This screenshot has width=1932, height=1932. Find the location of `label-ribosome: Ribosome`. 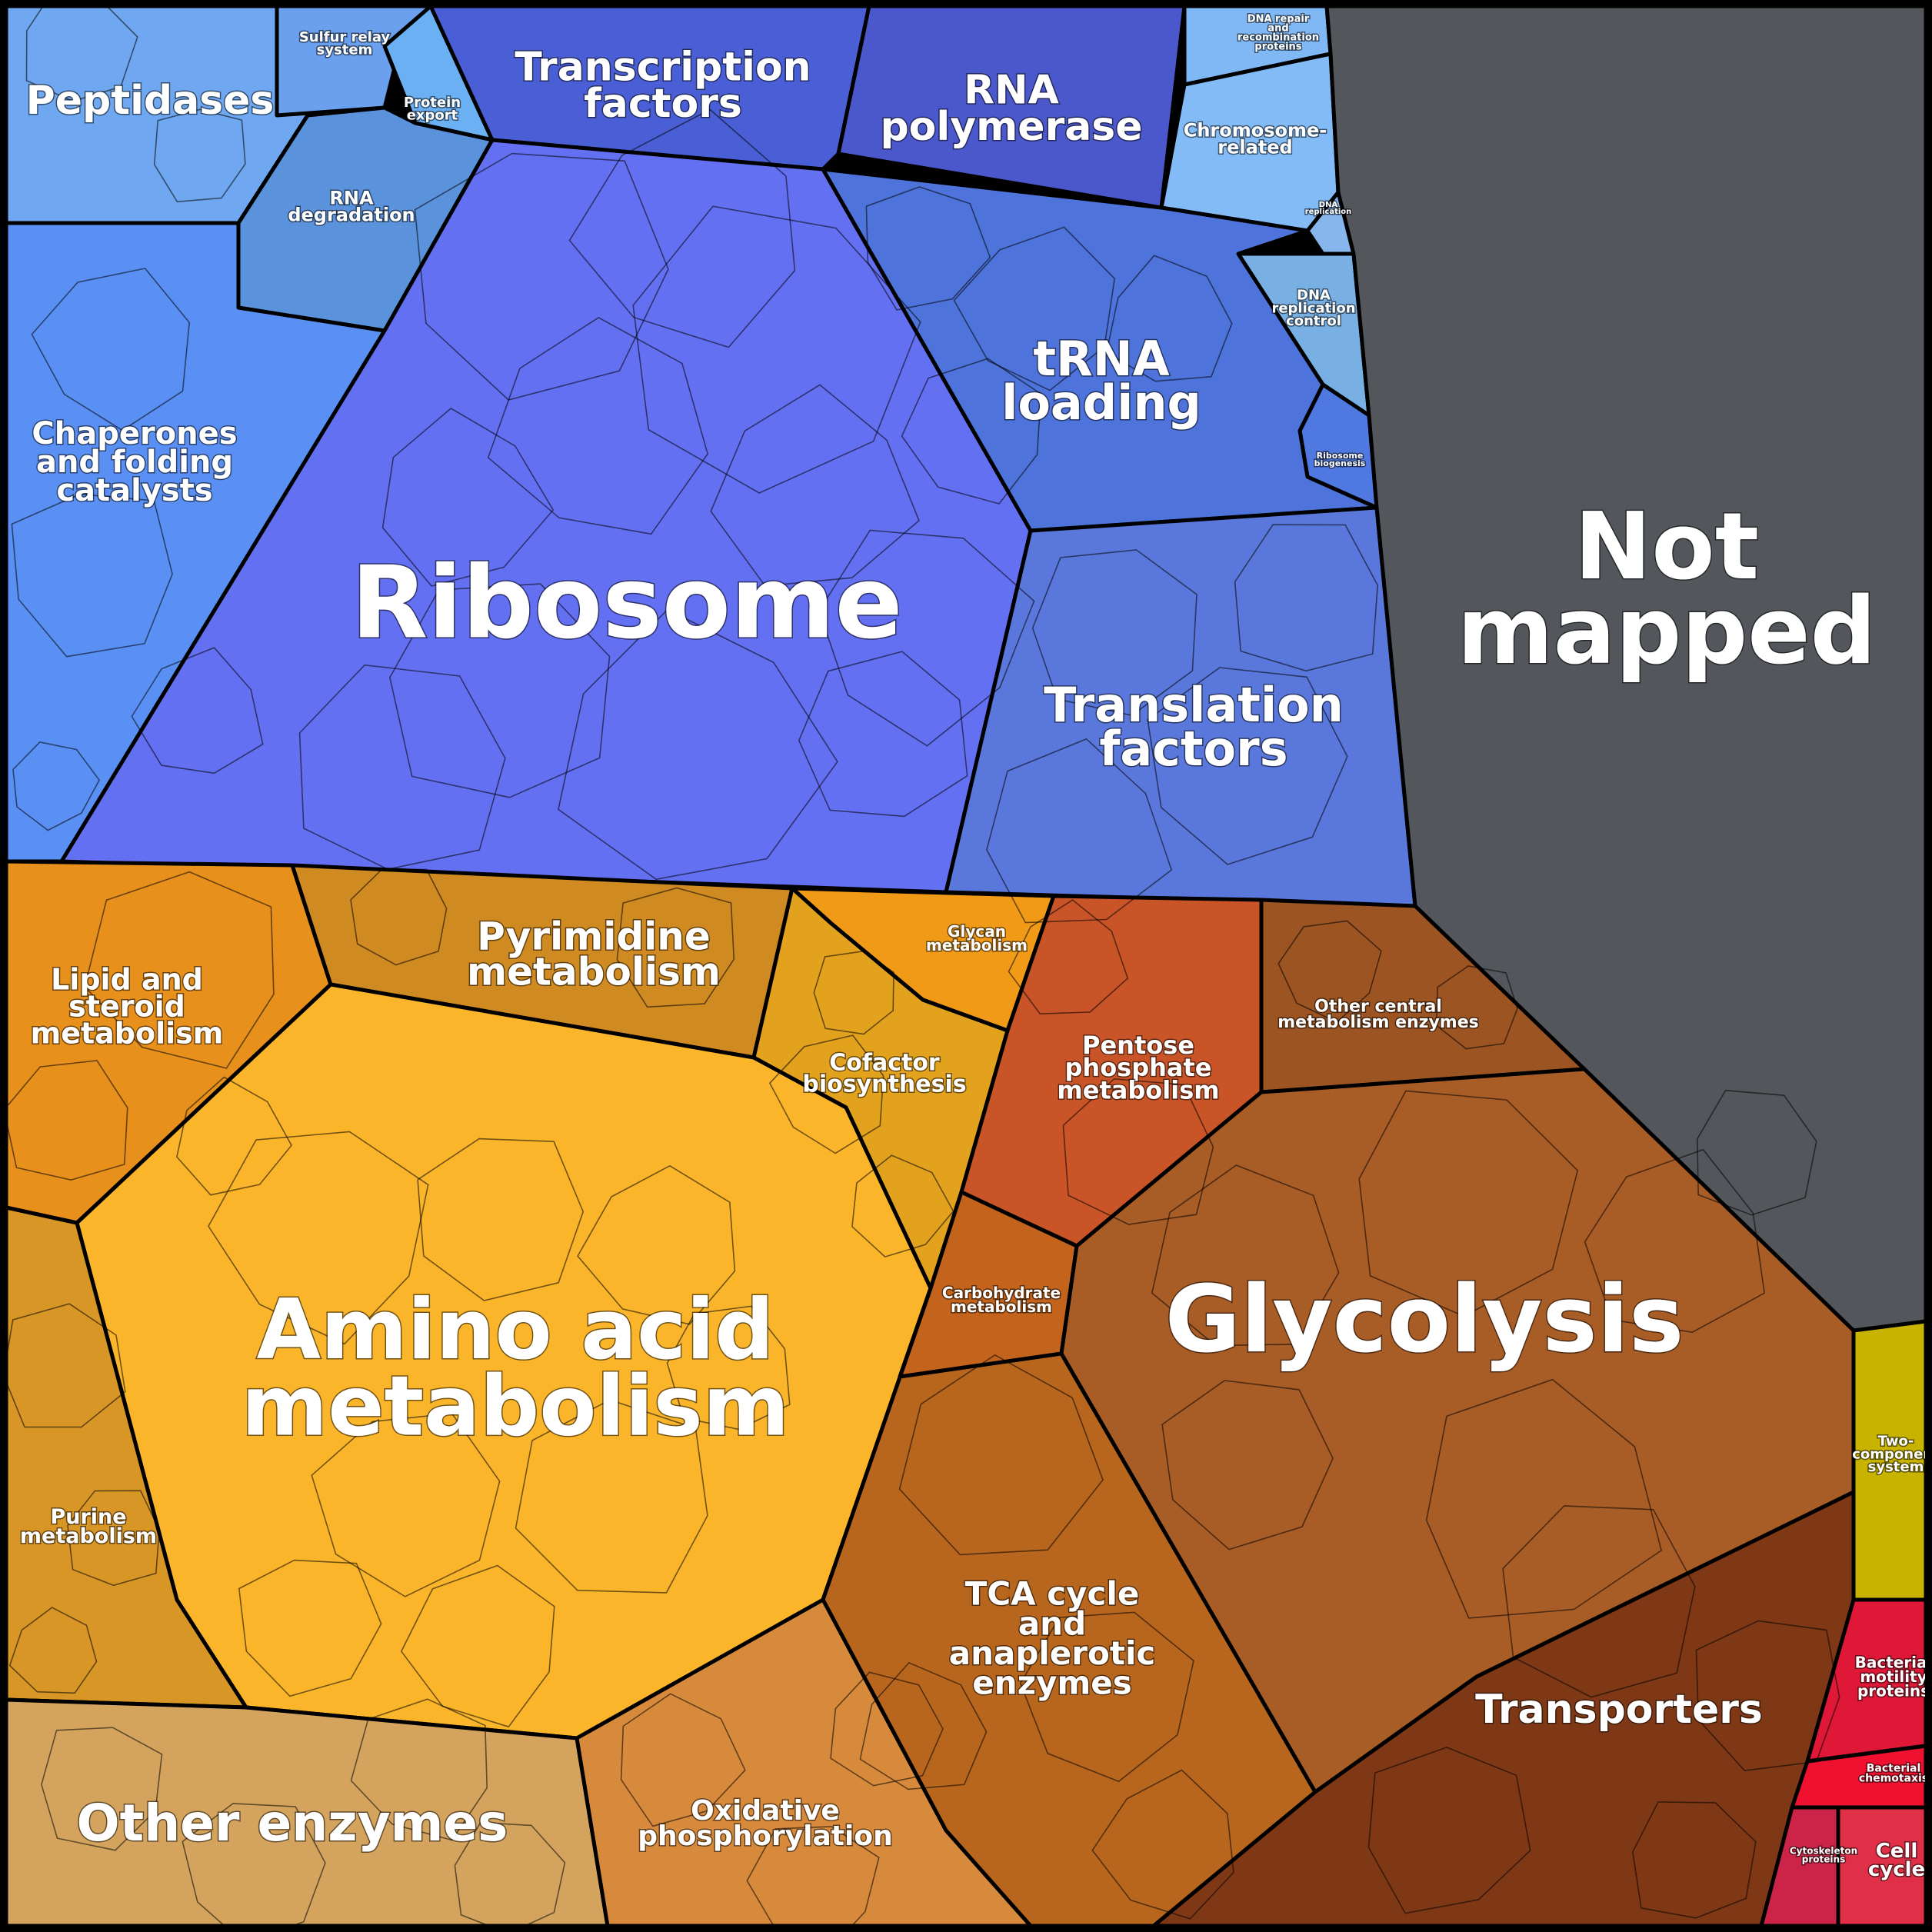

label-ribosome: Ribosome is located at coordinates (626, 603).